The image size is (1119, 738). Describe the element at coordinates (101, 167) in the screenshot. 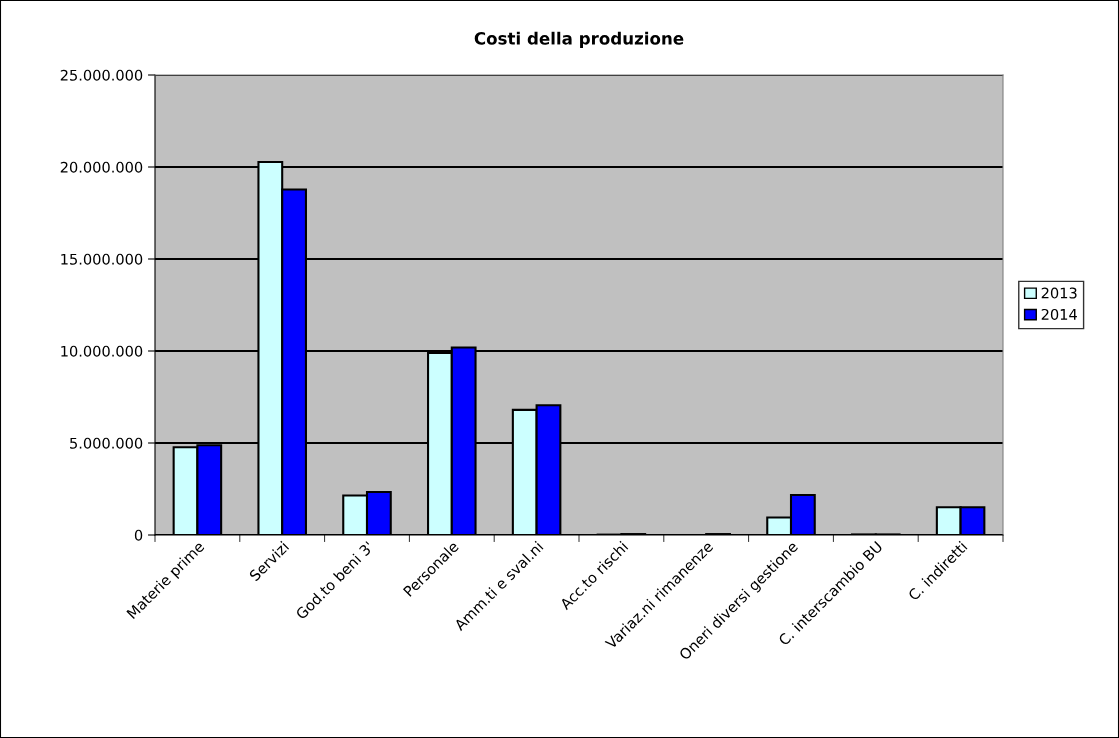

I see `y-tick-label: 20.000.000` at that location.